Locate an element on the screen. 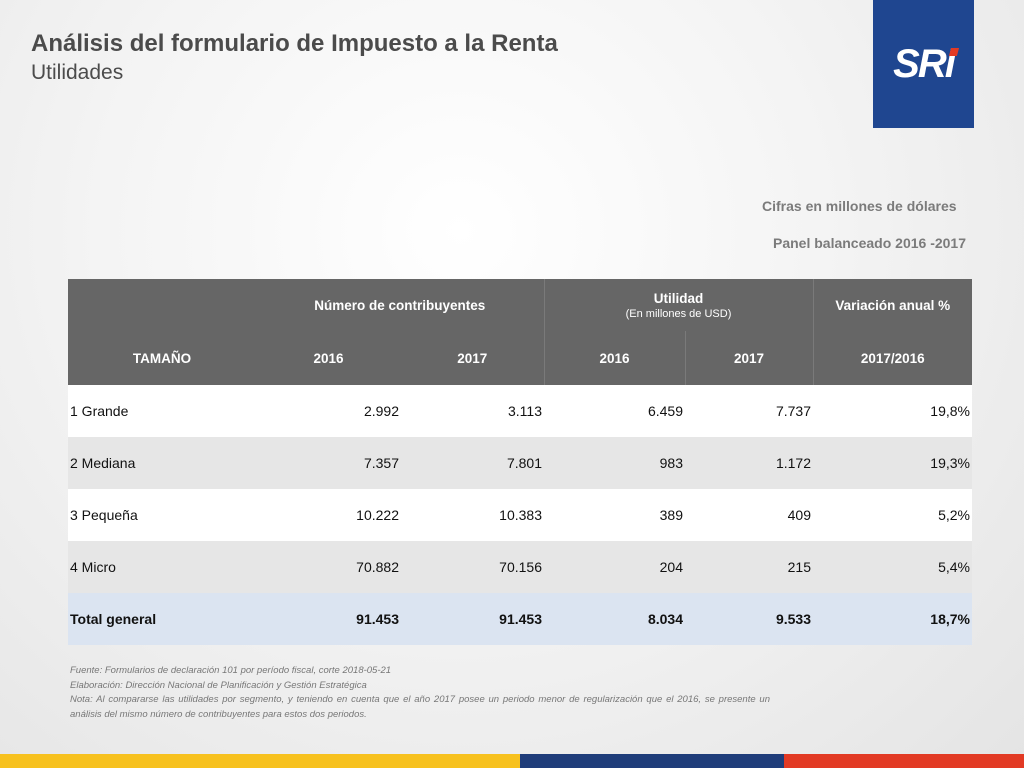 Image resolution: width=1024 pixels, height=768 pixels. page-subtitle: Utilidades is located at coordinates (77, 72).